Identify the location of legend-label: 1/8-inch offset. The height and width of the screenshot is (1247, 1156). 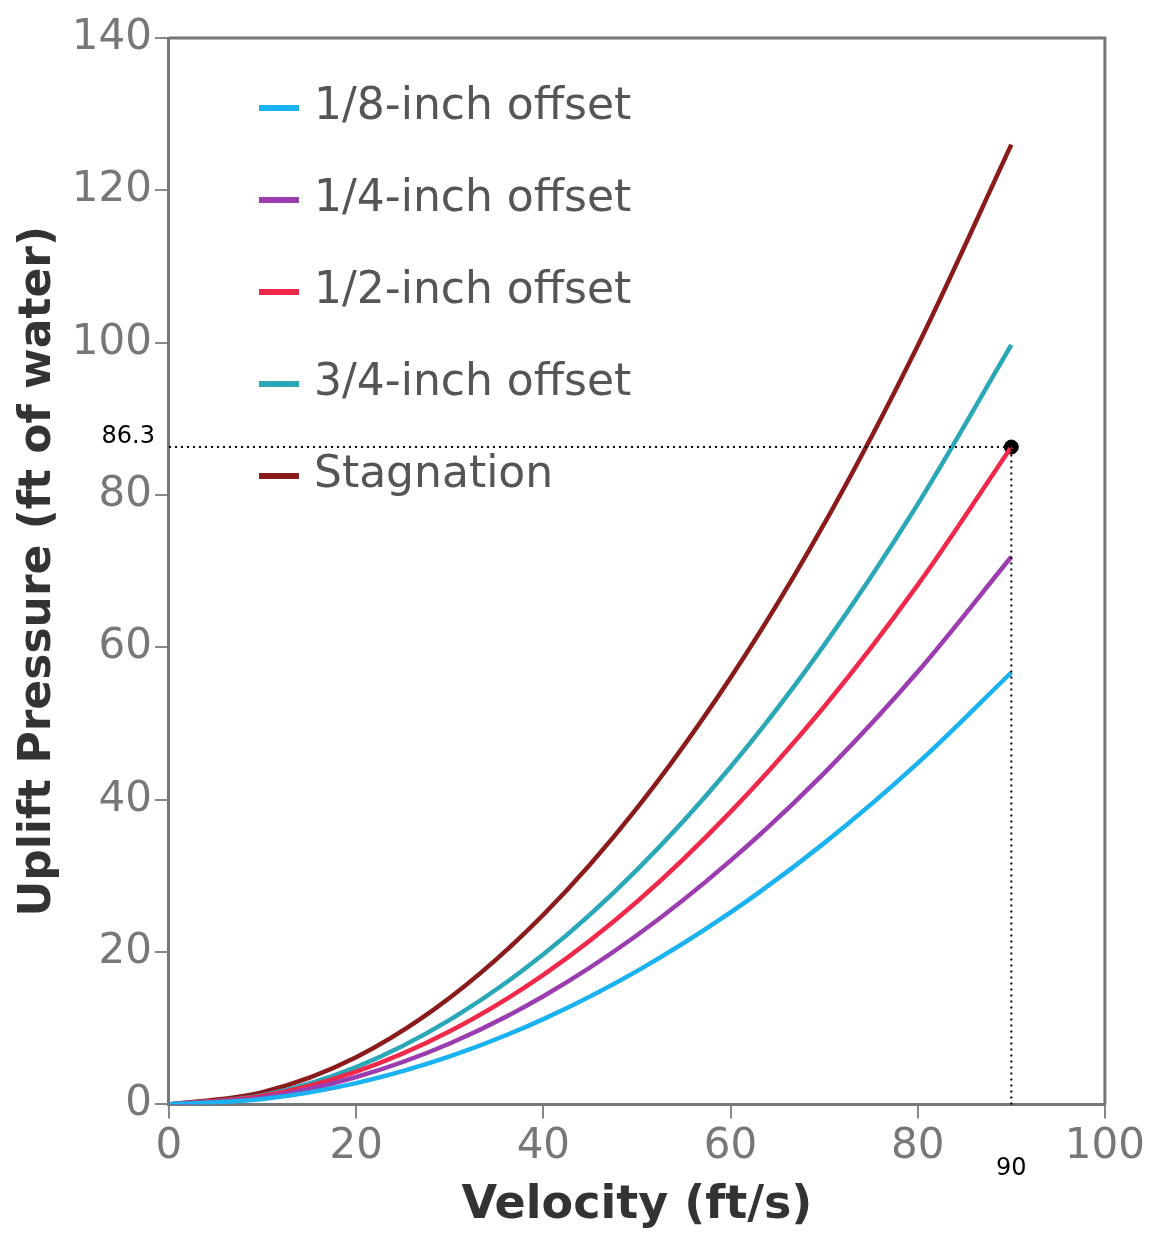
(472, 104).